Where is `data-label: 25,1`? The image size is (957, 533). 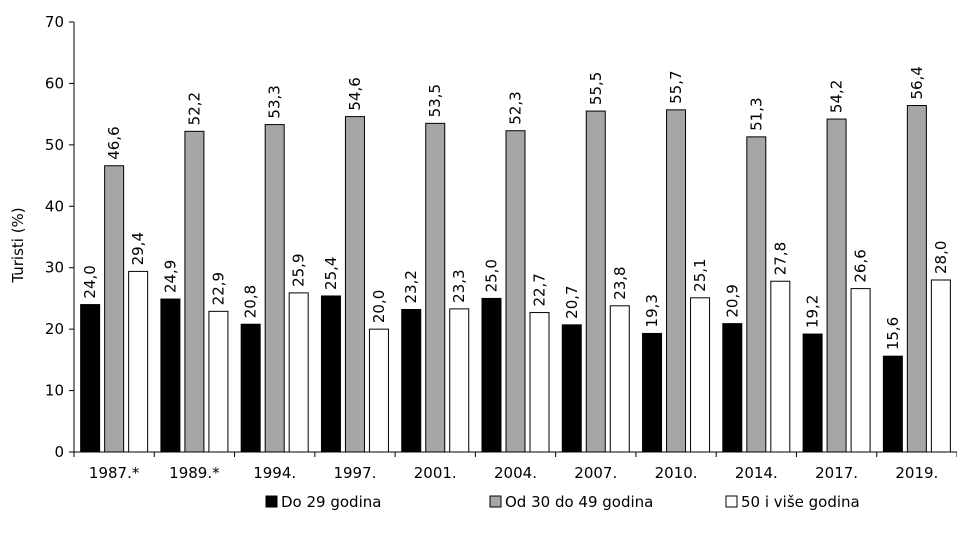
data-label: 25,1 is located at coordinates (700, 274).